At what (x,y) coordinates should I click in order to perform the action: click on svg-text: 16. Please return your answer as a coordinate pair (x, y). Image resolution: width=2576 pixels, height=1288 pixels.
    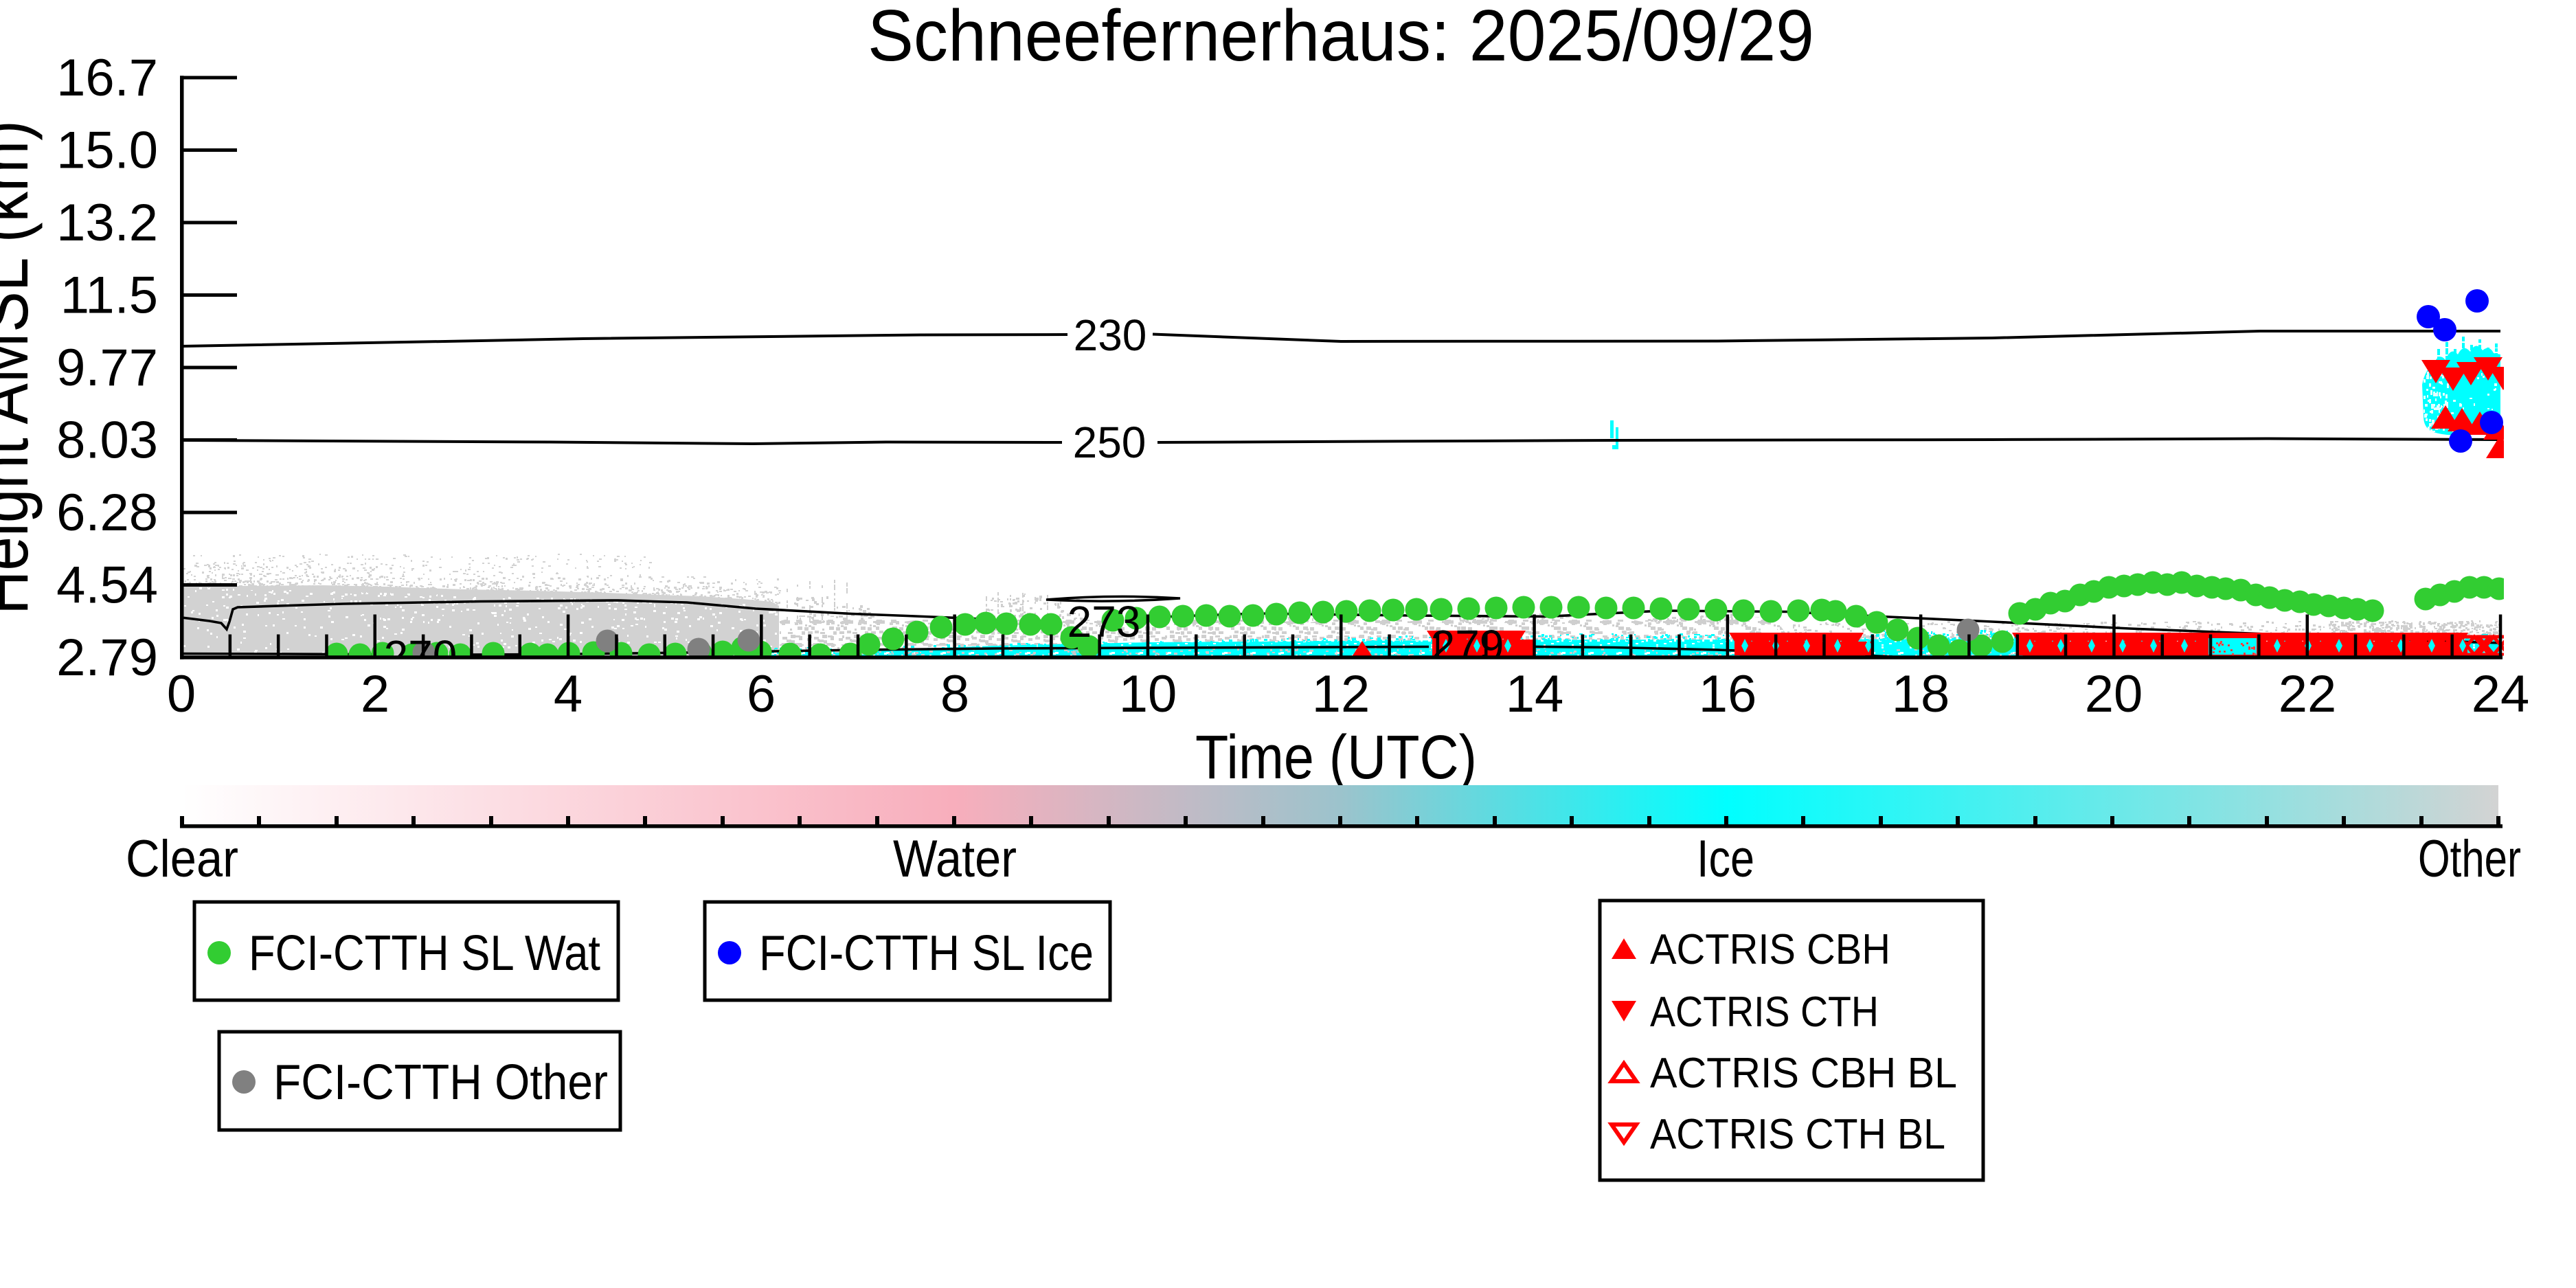
    Looking at the image, I should click on (1728, 694).